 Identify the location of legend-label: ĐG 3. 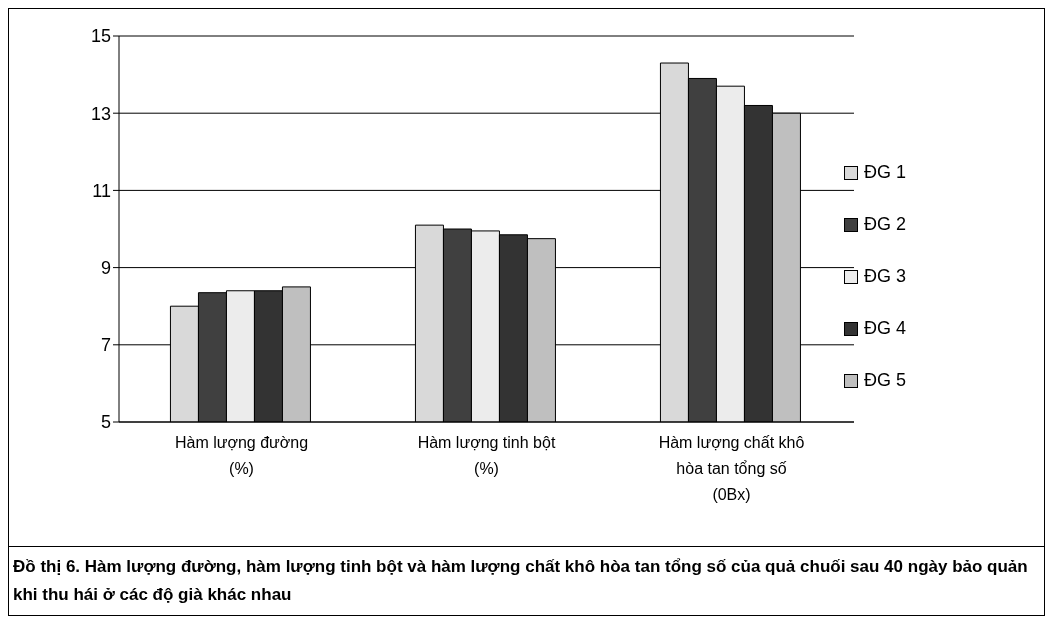
(885, 276).